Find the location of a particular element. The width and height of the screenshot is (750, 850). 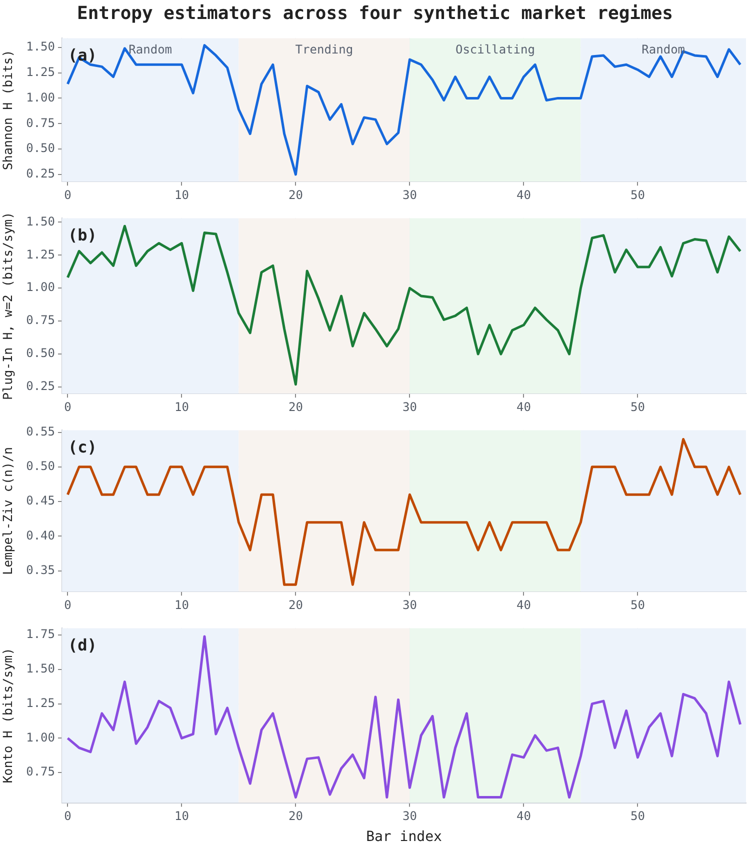

annotation: (d) is located at coordinates (82, 644).